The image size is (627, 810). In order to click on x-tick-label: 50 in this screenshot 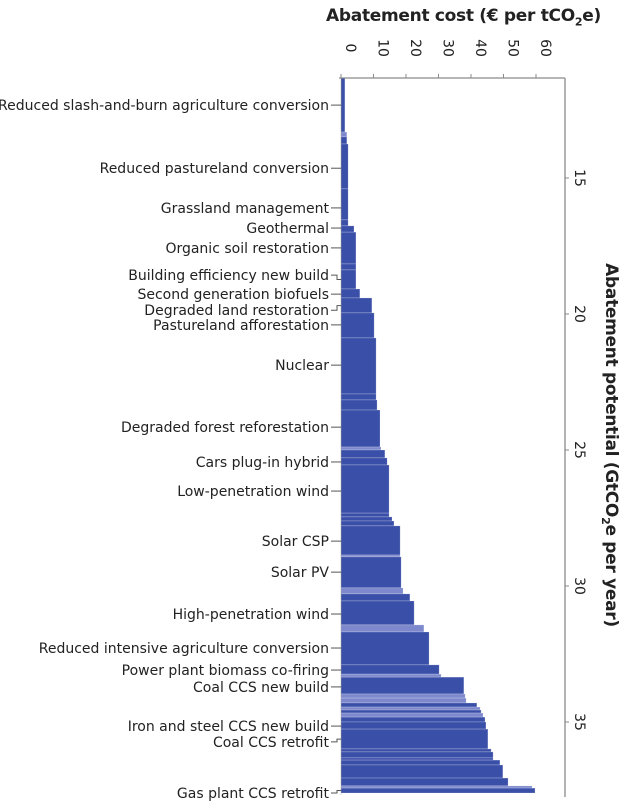, I will do `click(513, 48)`.